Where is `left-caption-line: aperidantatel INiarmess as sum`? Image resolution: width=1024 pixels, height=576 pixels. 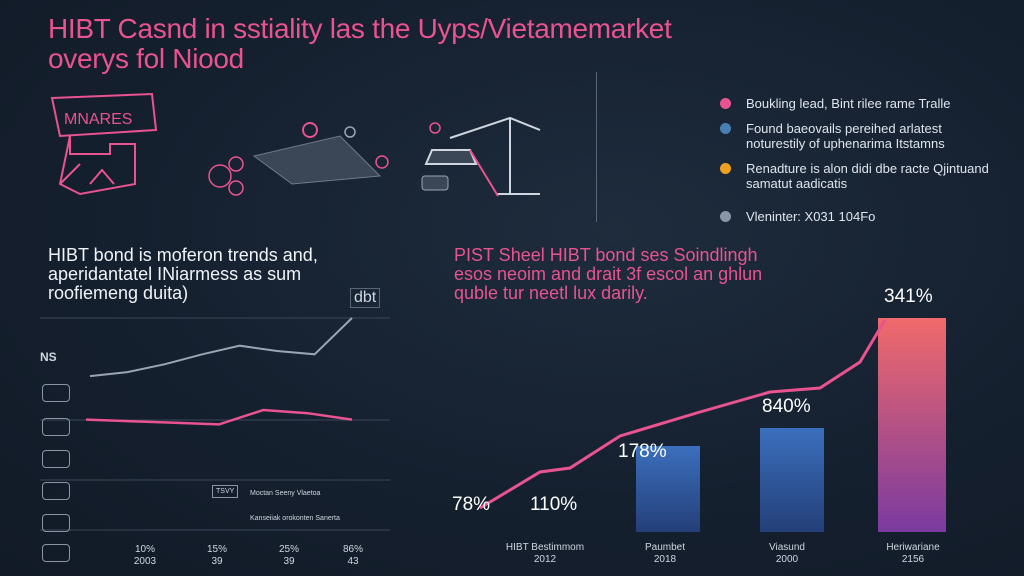
left-caption-line: aperidantatel INiarmess as sum is located at coordinates (175, 274).